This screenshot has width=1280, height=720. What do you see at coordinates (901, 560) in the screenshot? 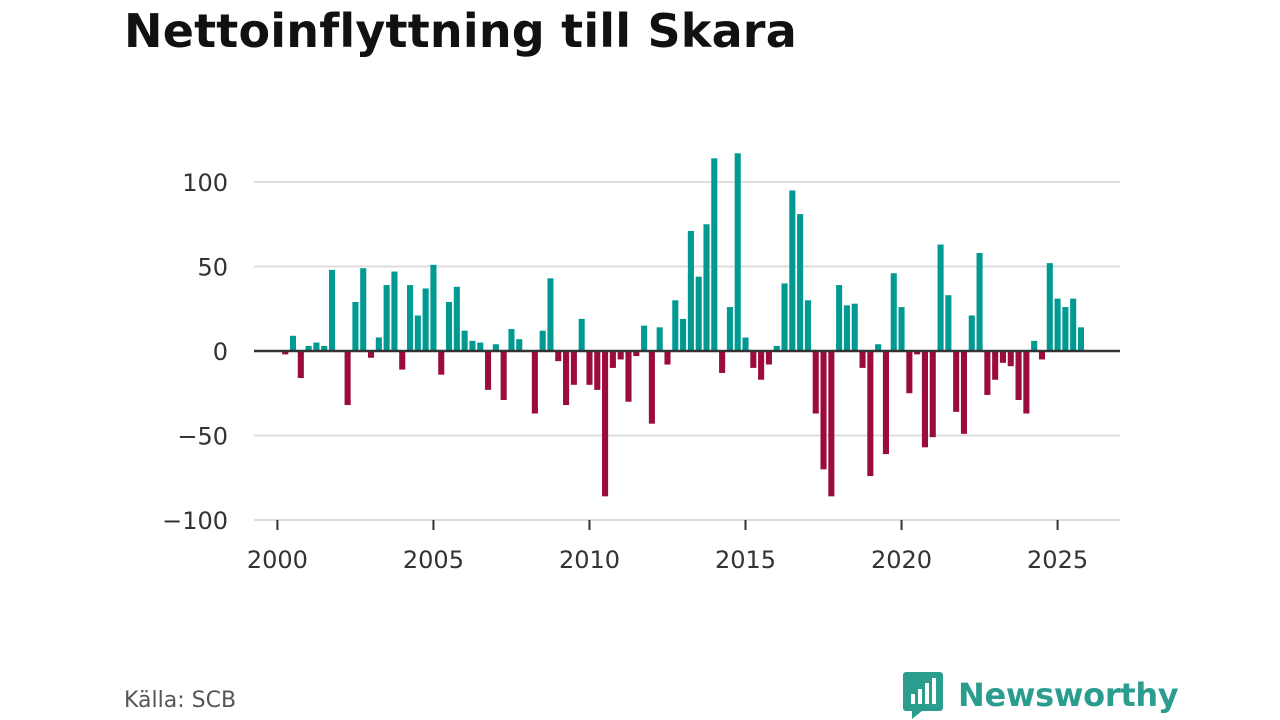
I see `x-tick-label: 2020` at bounding box center [901, 560].